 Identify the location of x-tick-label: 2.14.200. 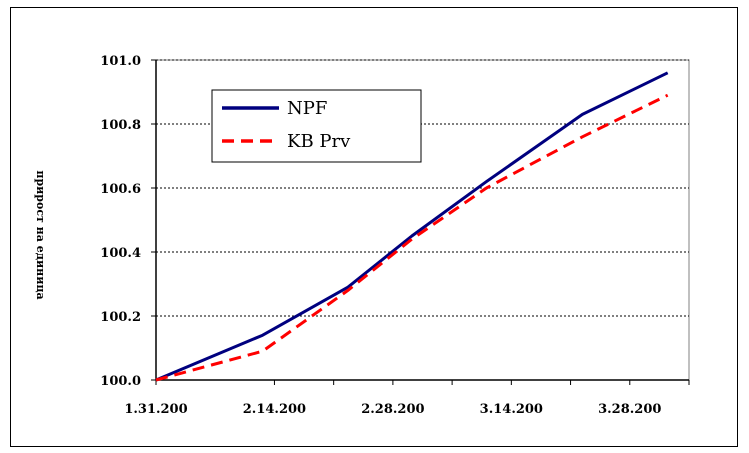
(274, 409).